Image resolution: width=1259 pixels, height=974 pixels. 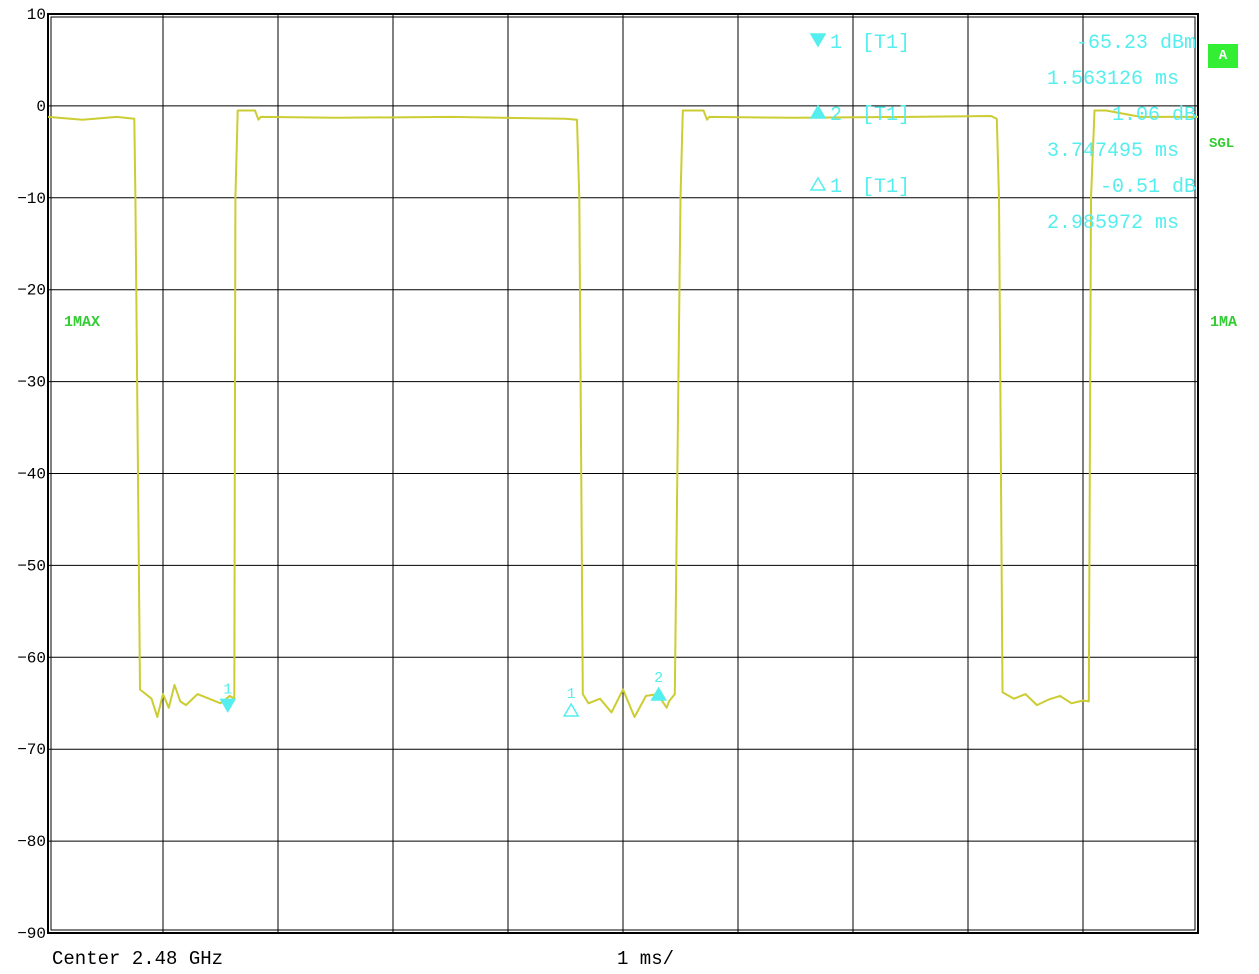 I want to click on y-tick-label: −60, so click(x=31, y=658).